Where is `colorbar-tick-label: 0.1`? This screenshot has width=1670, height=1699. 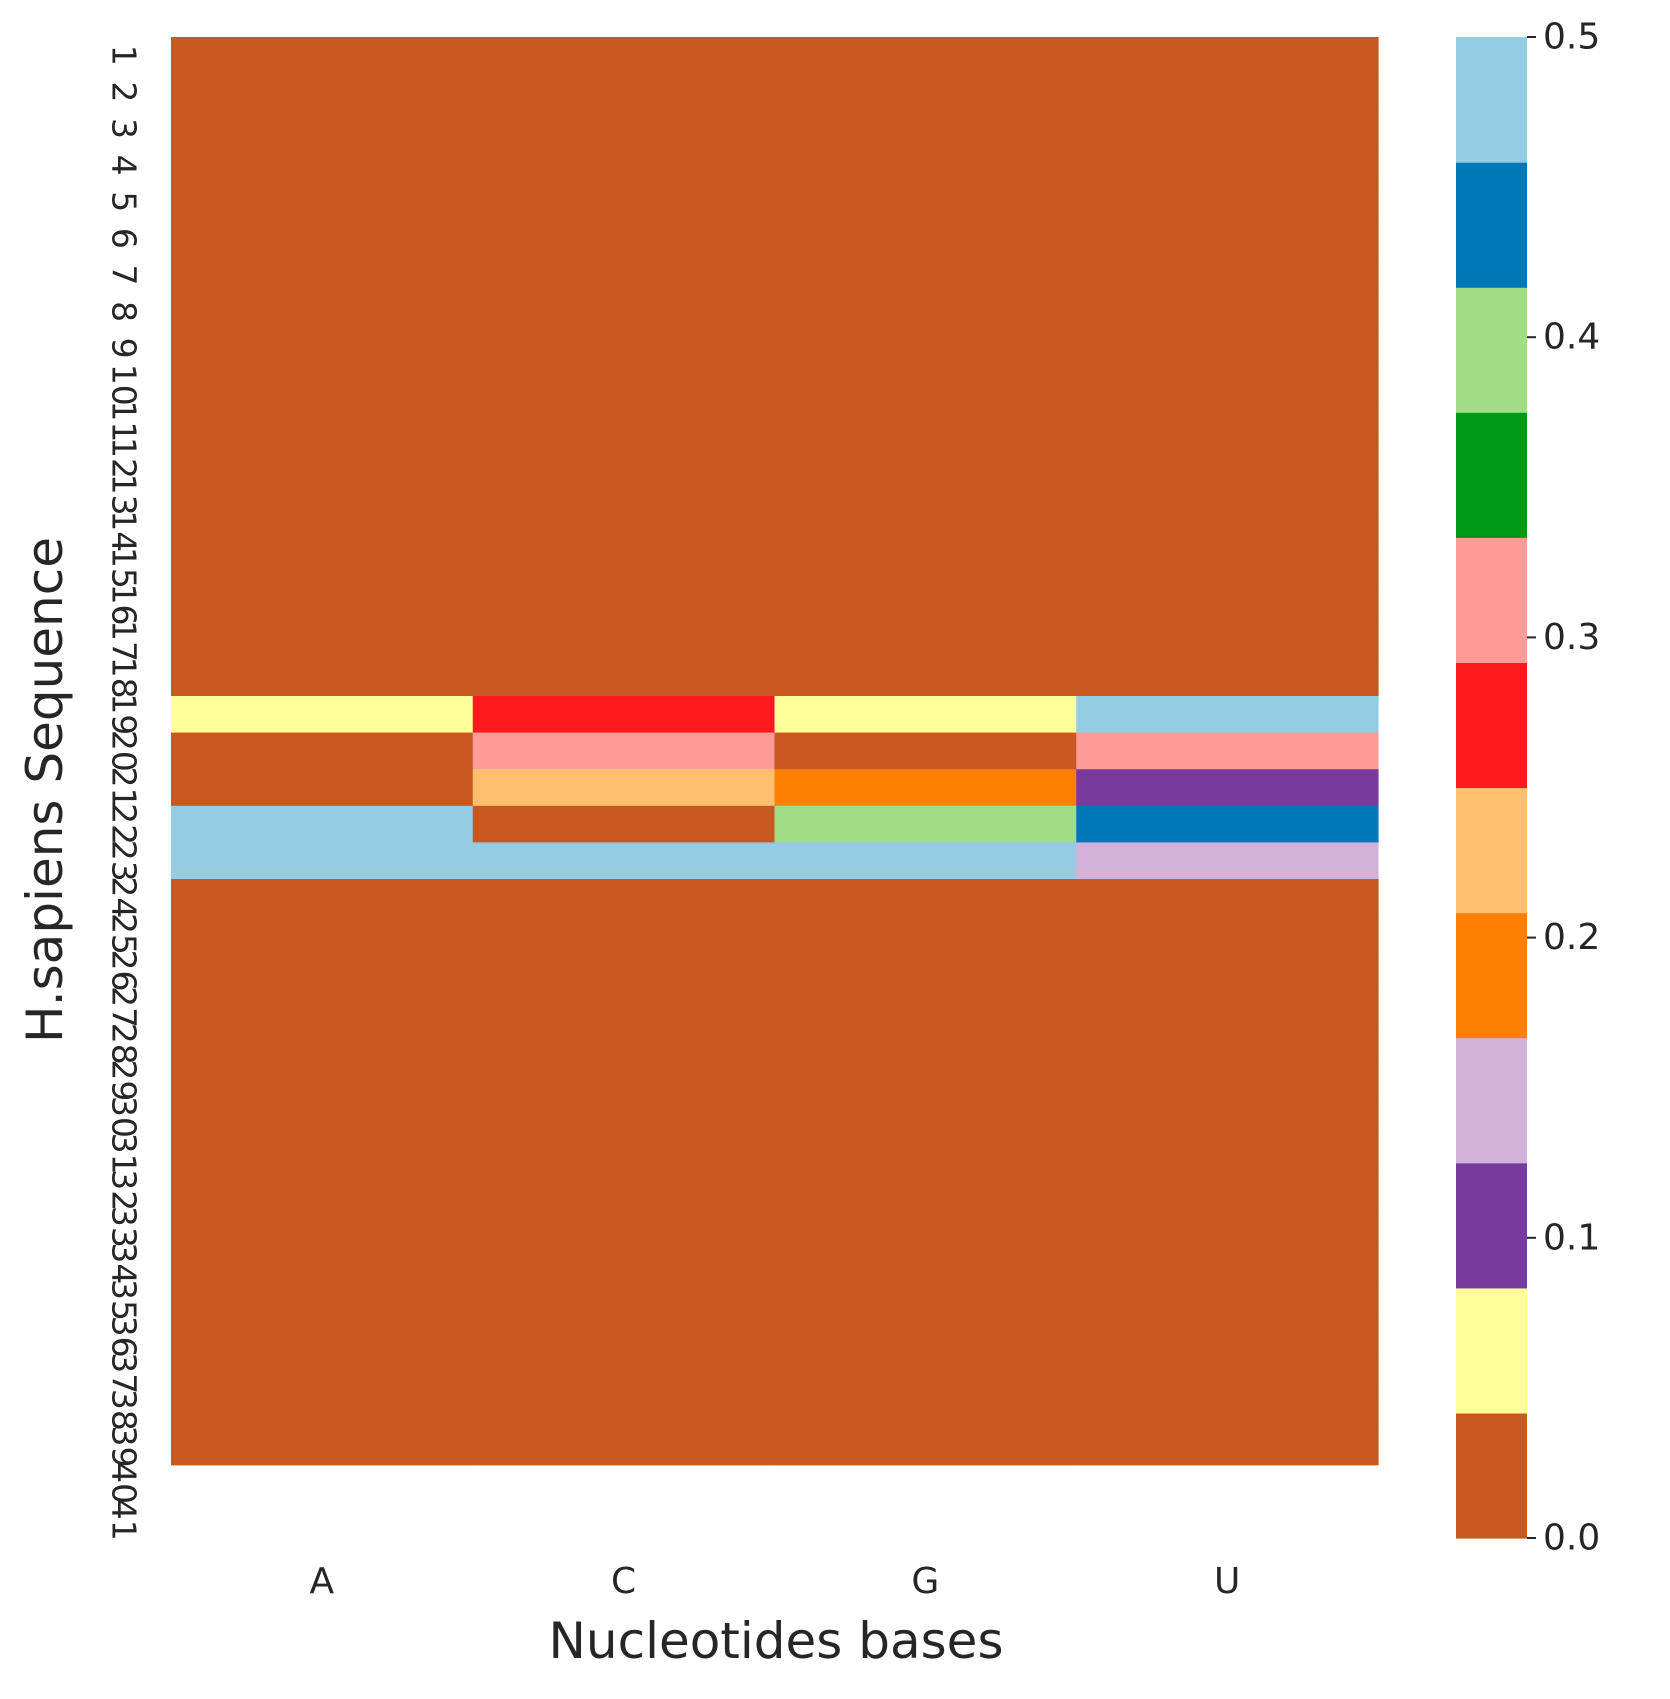
colorbar-tick-label: 0.1 is located at coordinates (1571, 1237).